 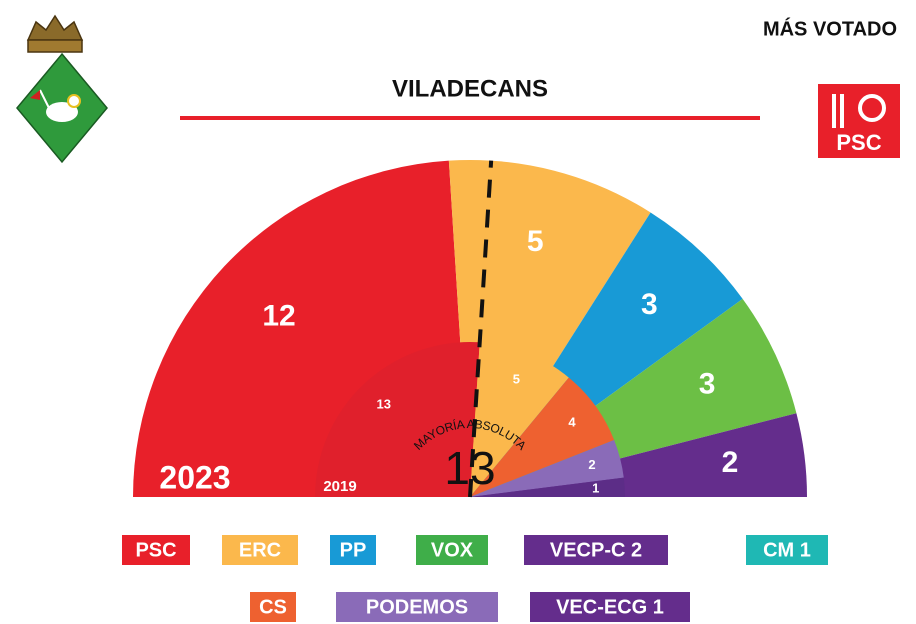 I want to click on year-label: 2023, so click(x=194, y=477).